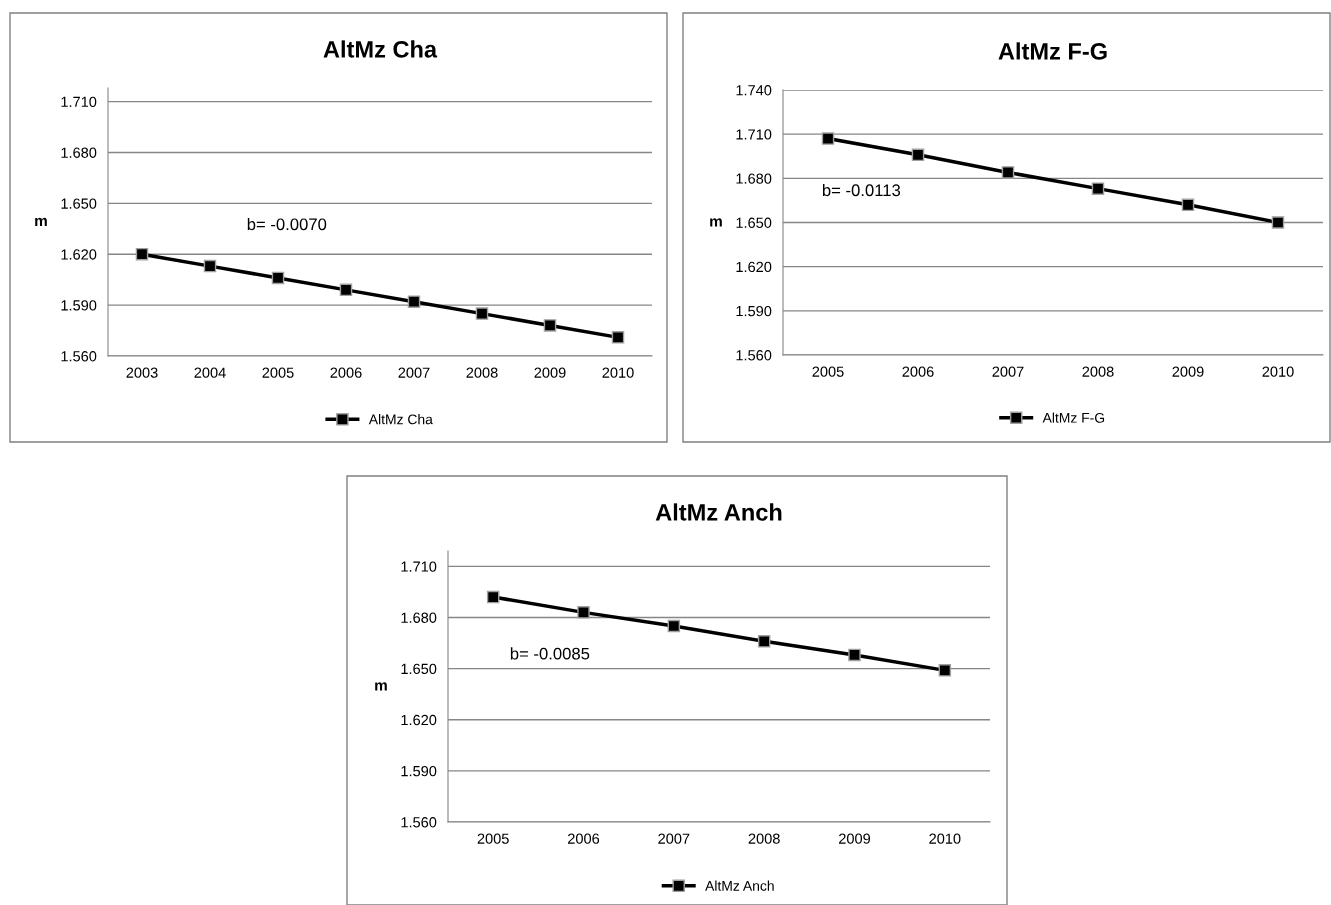 This screenshot has height=905, width=1331. I want to click on x-tick-label: 2003, so click(142, 372).